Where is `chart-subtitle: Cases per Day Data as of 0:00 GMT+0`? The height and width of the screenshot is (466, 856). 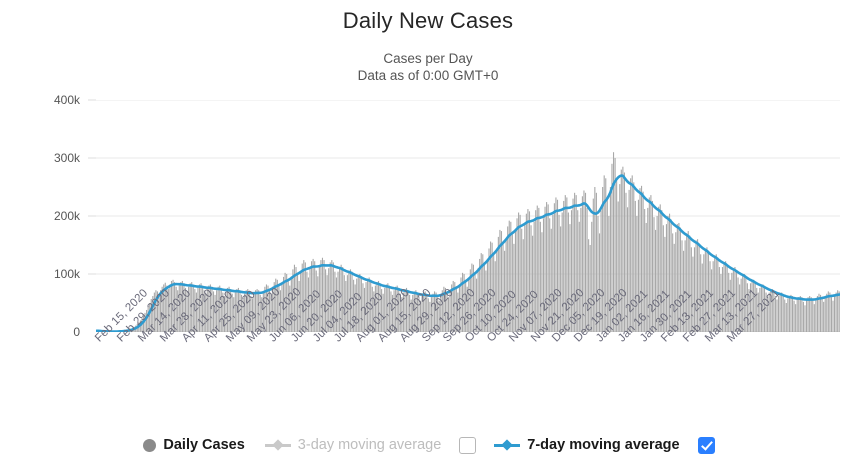 chart-subtitle: Cases per Day Data as of 0:00 GMT+0 is located at coordinates (428, 67).